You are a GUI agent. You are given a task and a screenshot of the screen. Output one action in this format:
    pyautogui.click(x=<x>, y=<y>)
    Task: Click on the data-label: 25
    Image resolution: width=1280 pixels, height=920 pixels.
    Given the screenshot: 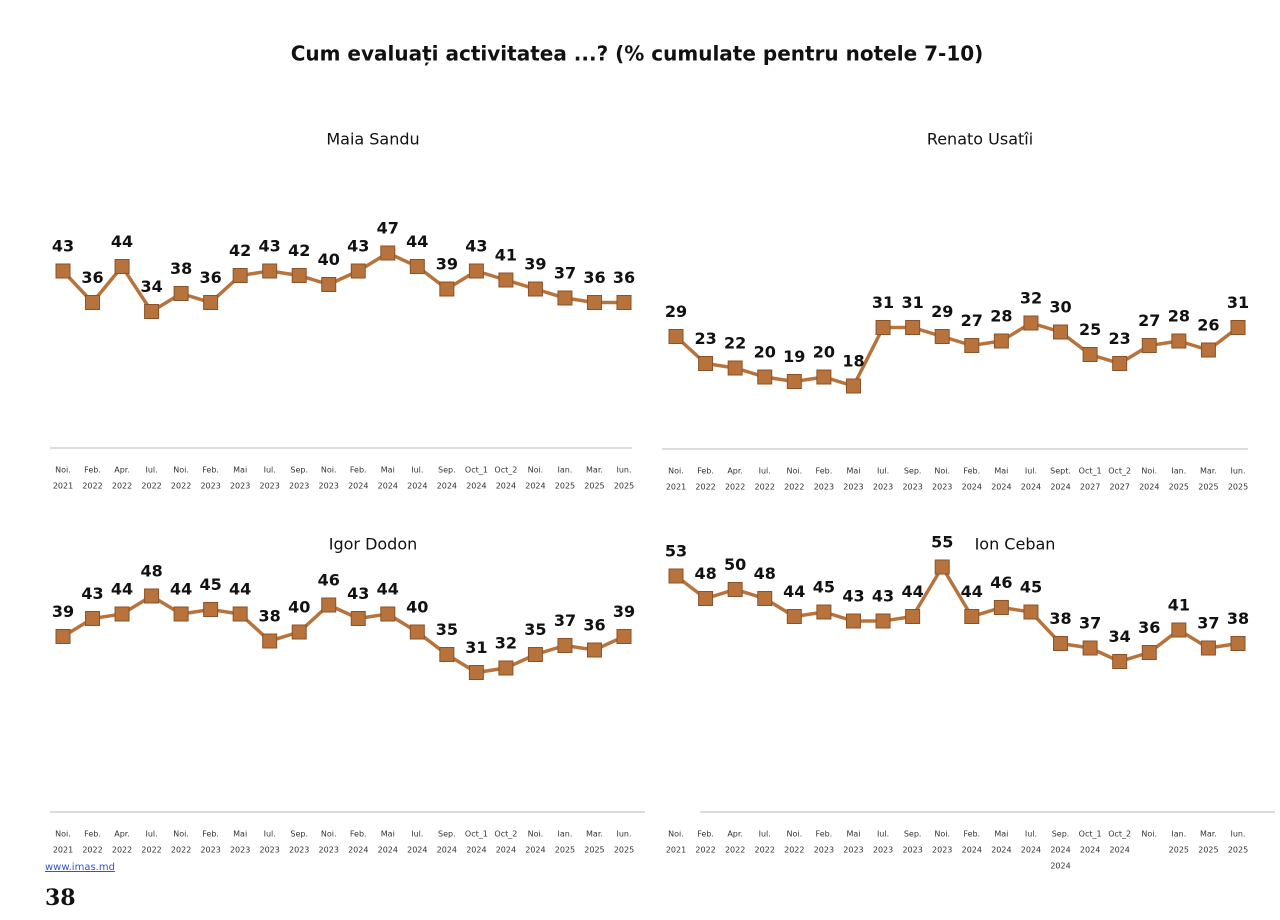 What is the action you would take?
    pyautogui.click(x=1090, y=329)
    